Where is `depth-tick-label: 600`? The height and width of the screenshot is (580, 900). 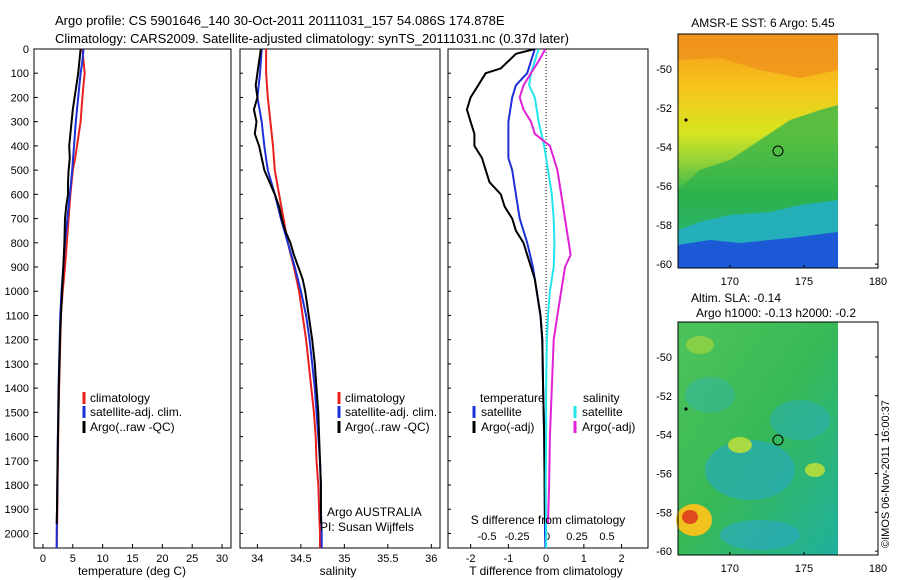
depth-tick-label: 600 is located at coordinates (20, 195).